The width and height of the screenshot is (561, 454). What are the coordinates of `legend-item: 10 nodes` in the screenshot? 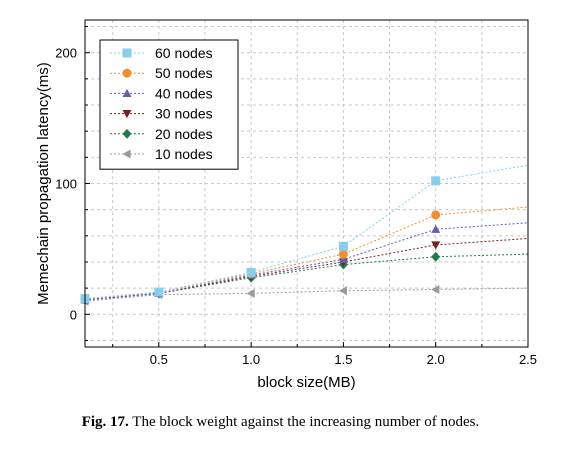 It's located at (161, 154).